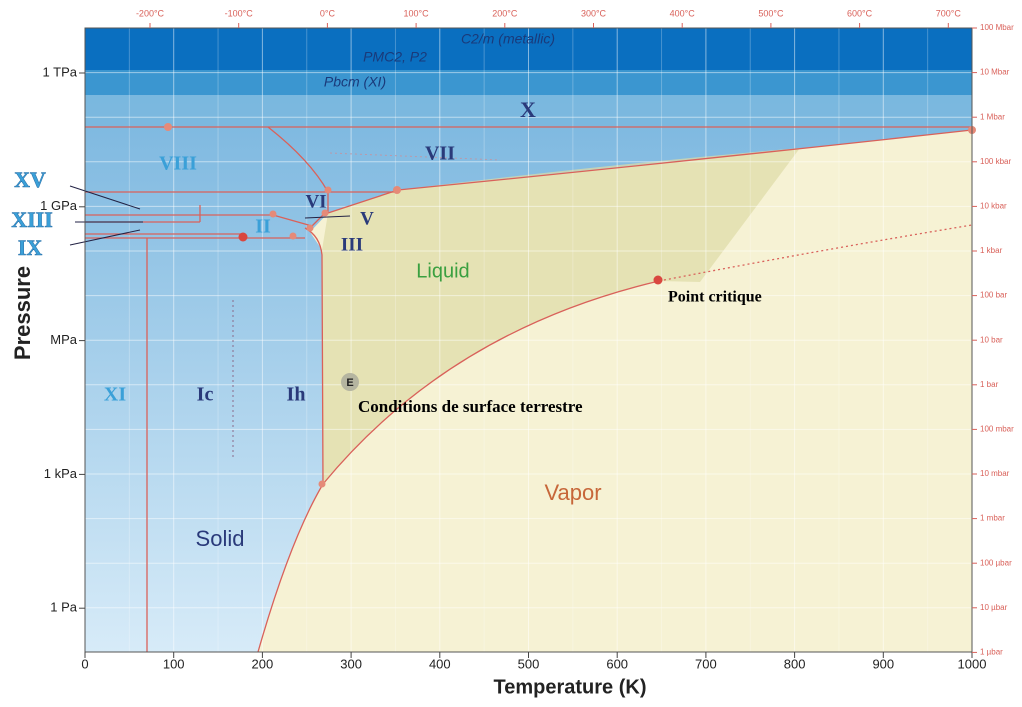 This screenshot has width=1022, height=707. I want to click on x-tick-label: 500, so click(529, 663).